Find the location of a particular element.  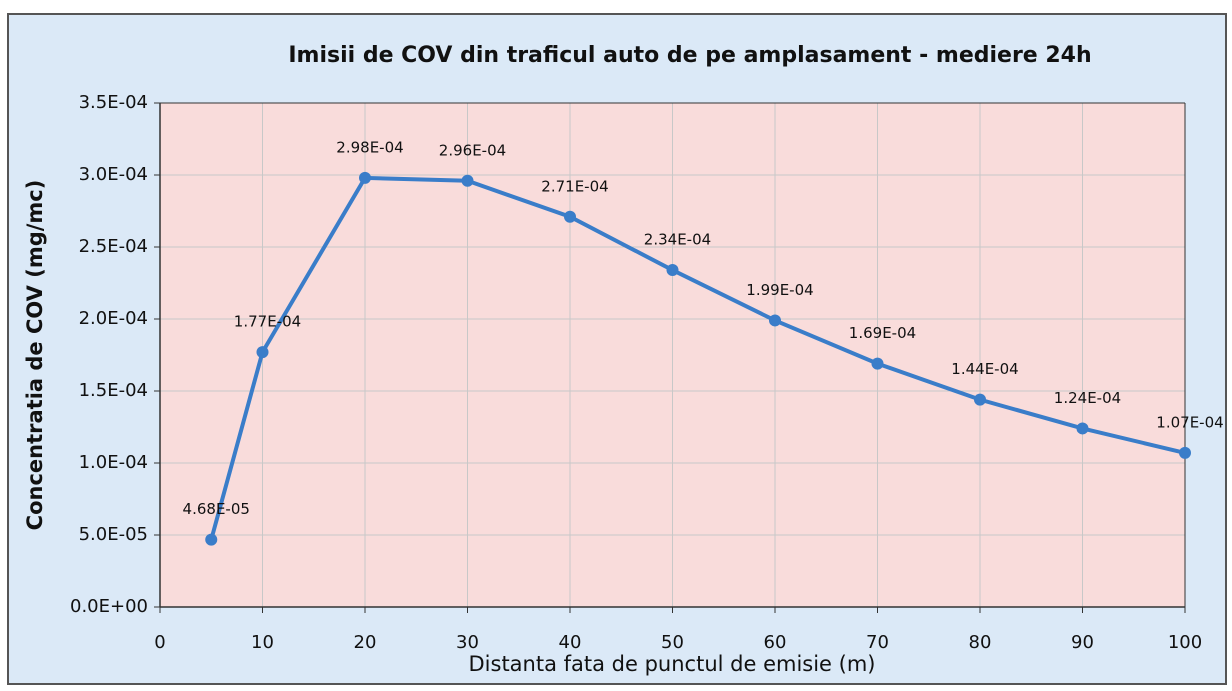

y-tick-label: 2.5E-04 is located at coordinates (113, 246).